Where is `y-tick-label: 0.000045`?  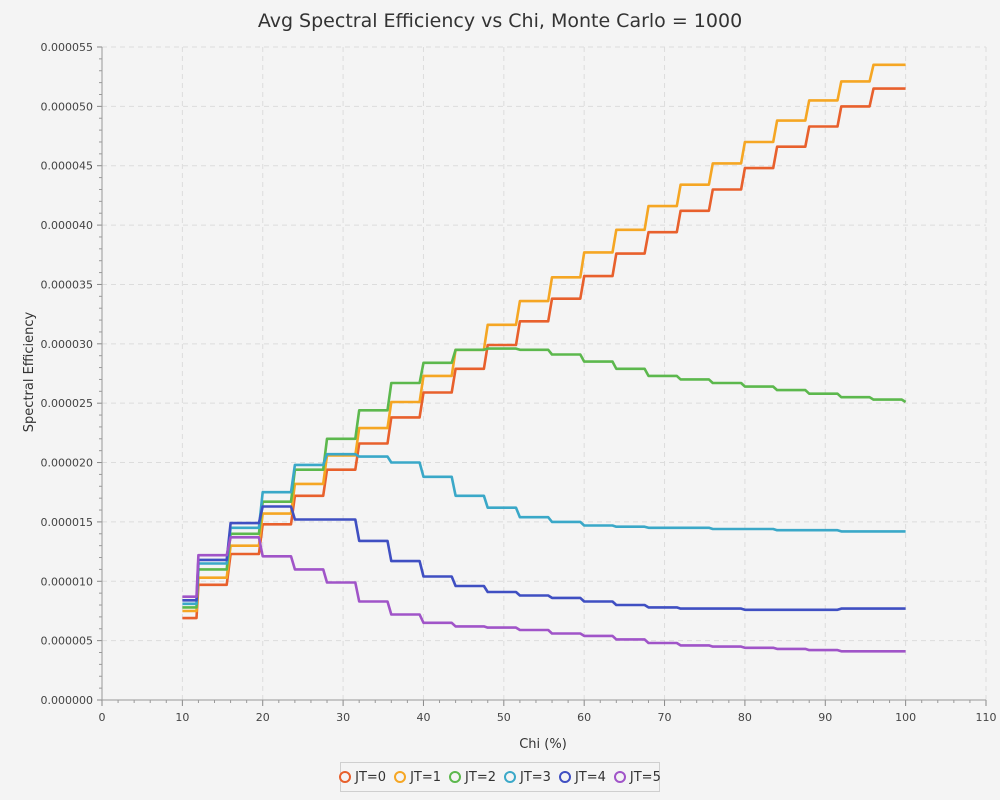 y-tick-label: 0.000045 is located at coordinates (67, 166).